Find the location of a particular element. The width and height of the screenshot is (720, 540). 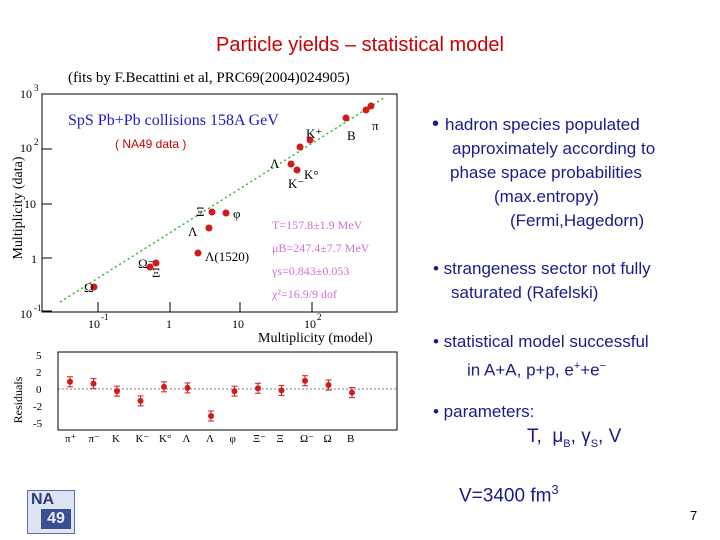

point-Xi is located at coordinates (212, 212).